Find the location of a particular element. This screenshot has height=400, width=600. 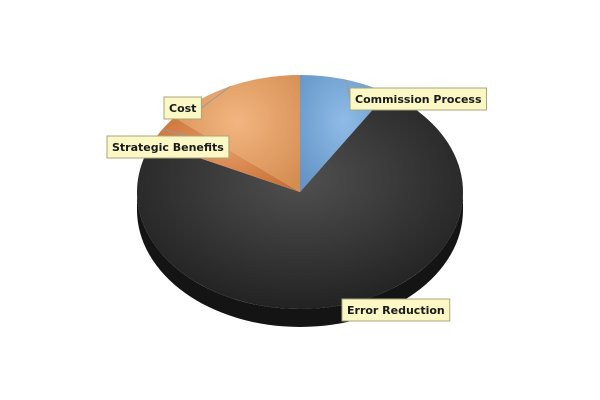

pie-label-strategic-benefits-text: Strategic Benefits is located at coordinates (168, 147).